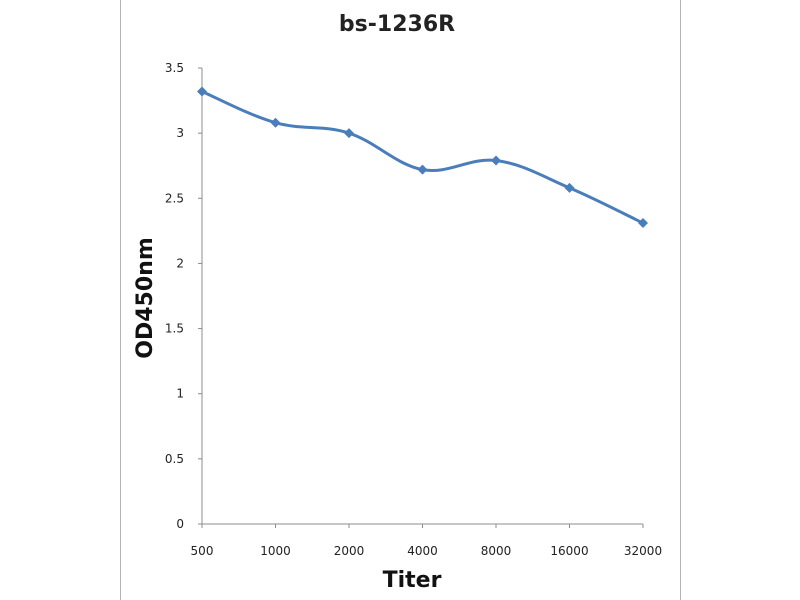  What do you see at coordinates (275, 551) in the screenshot?
I see `x-tick-label: 1000` at bounding box center [275, 551].